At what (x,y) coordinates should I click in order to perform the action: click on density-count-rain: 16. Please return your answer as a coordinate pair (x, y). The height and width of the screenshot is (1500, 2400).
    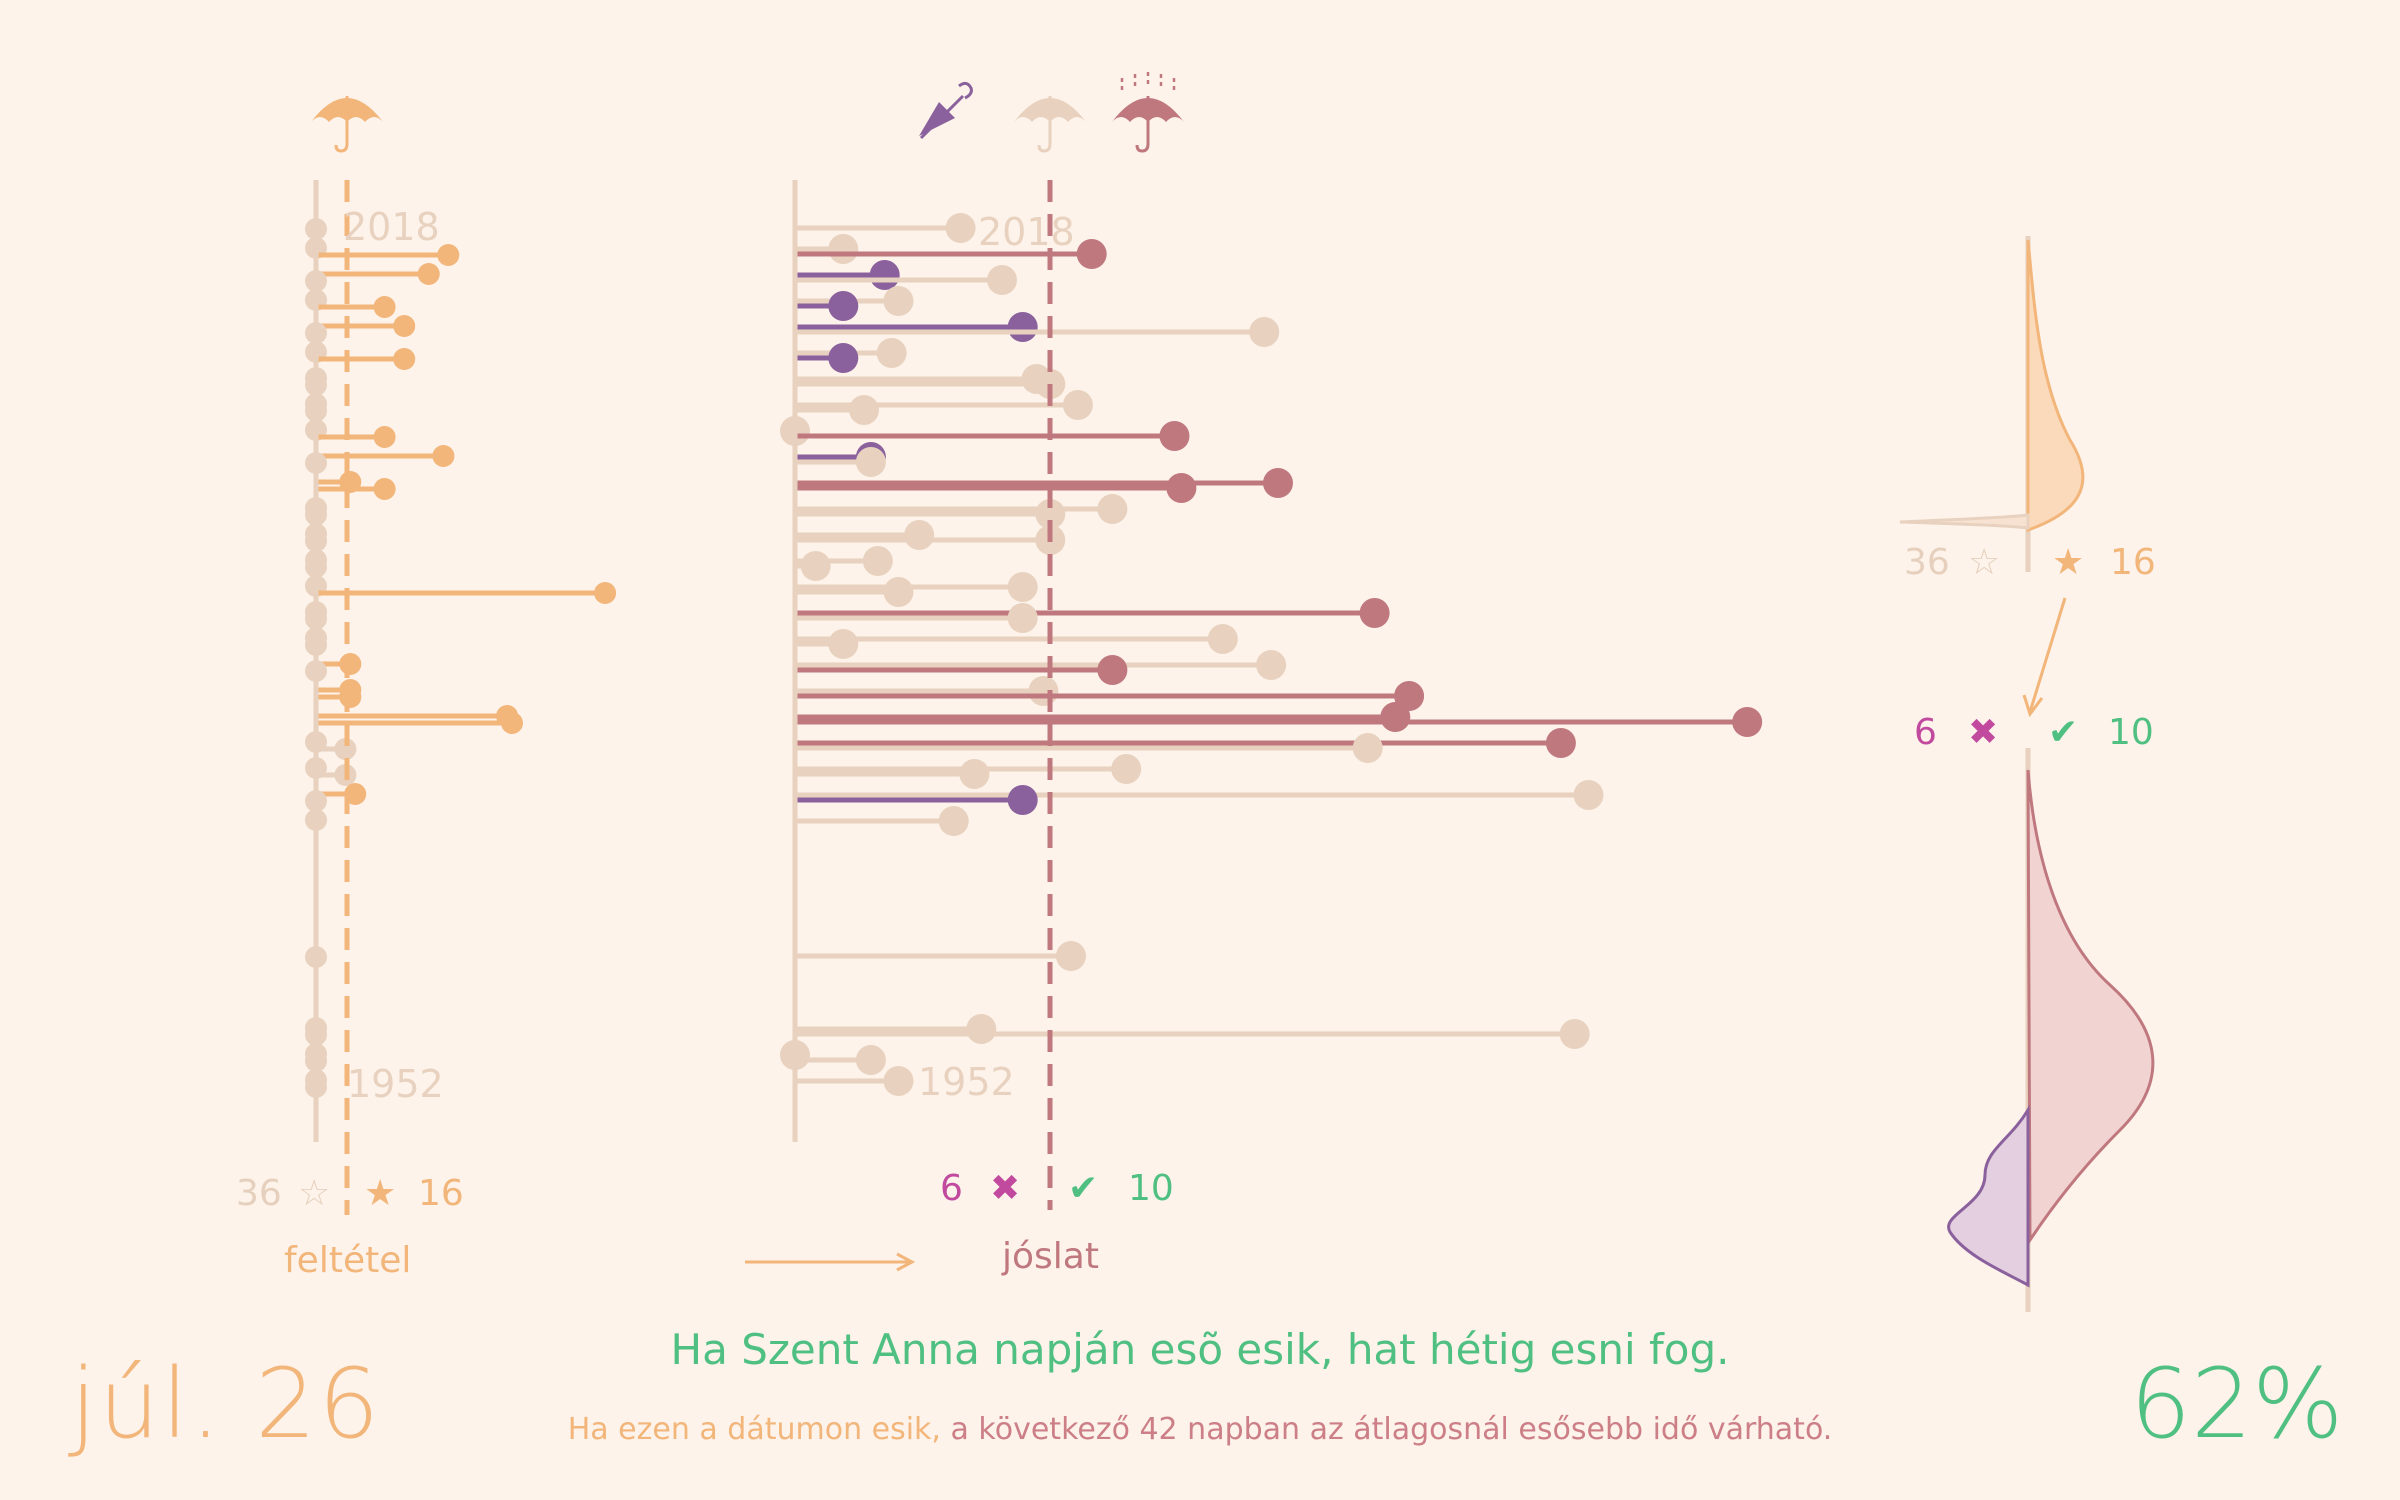
    Looking at the image, I should click on (2133, 562).